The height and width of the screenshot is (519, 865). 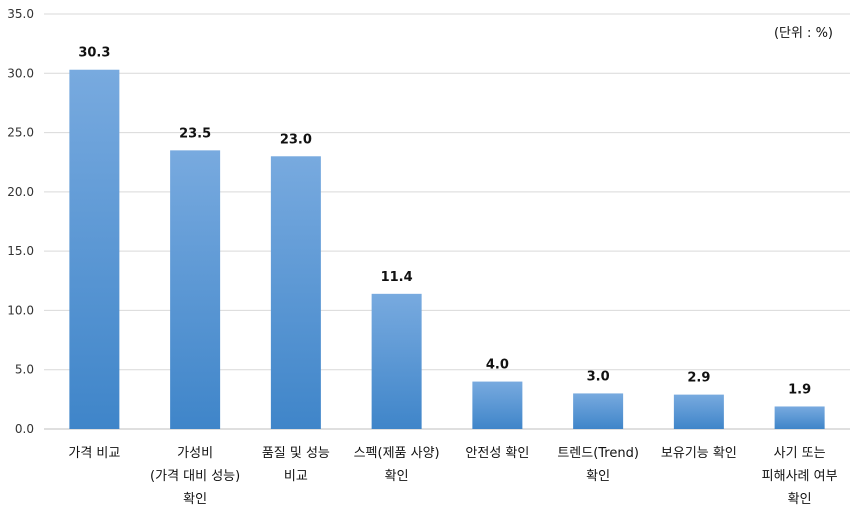 I want to click on data-label: 11.4, so click(x=397, y=277).